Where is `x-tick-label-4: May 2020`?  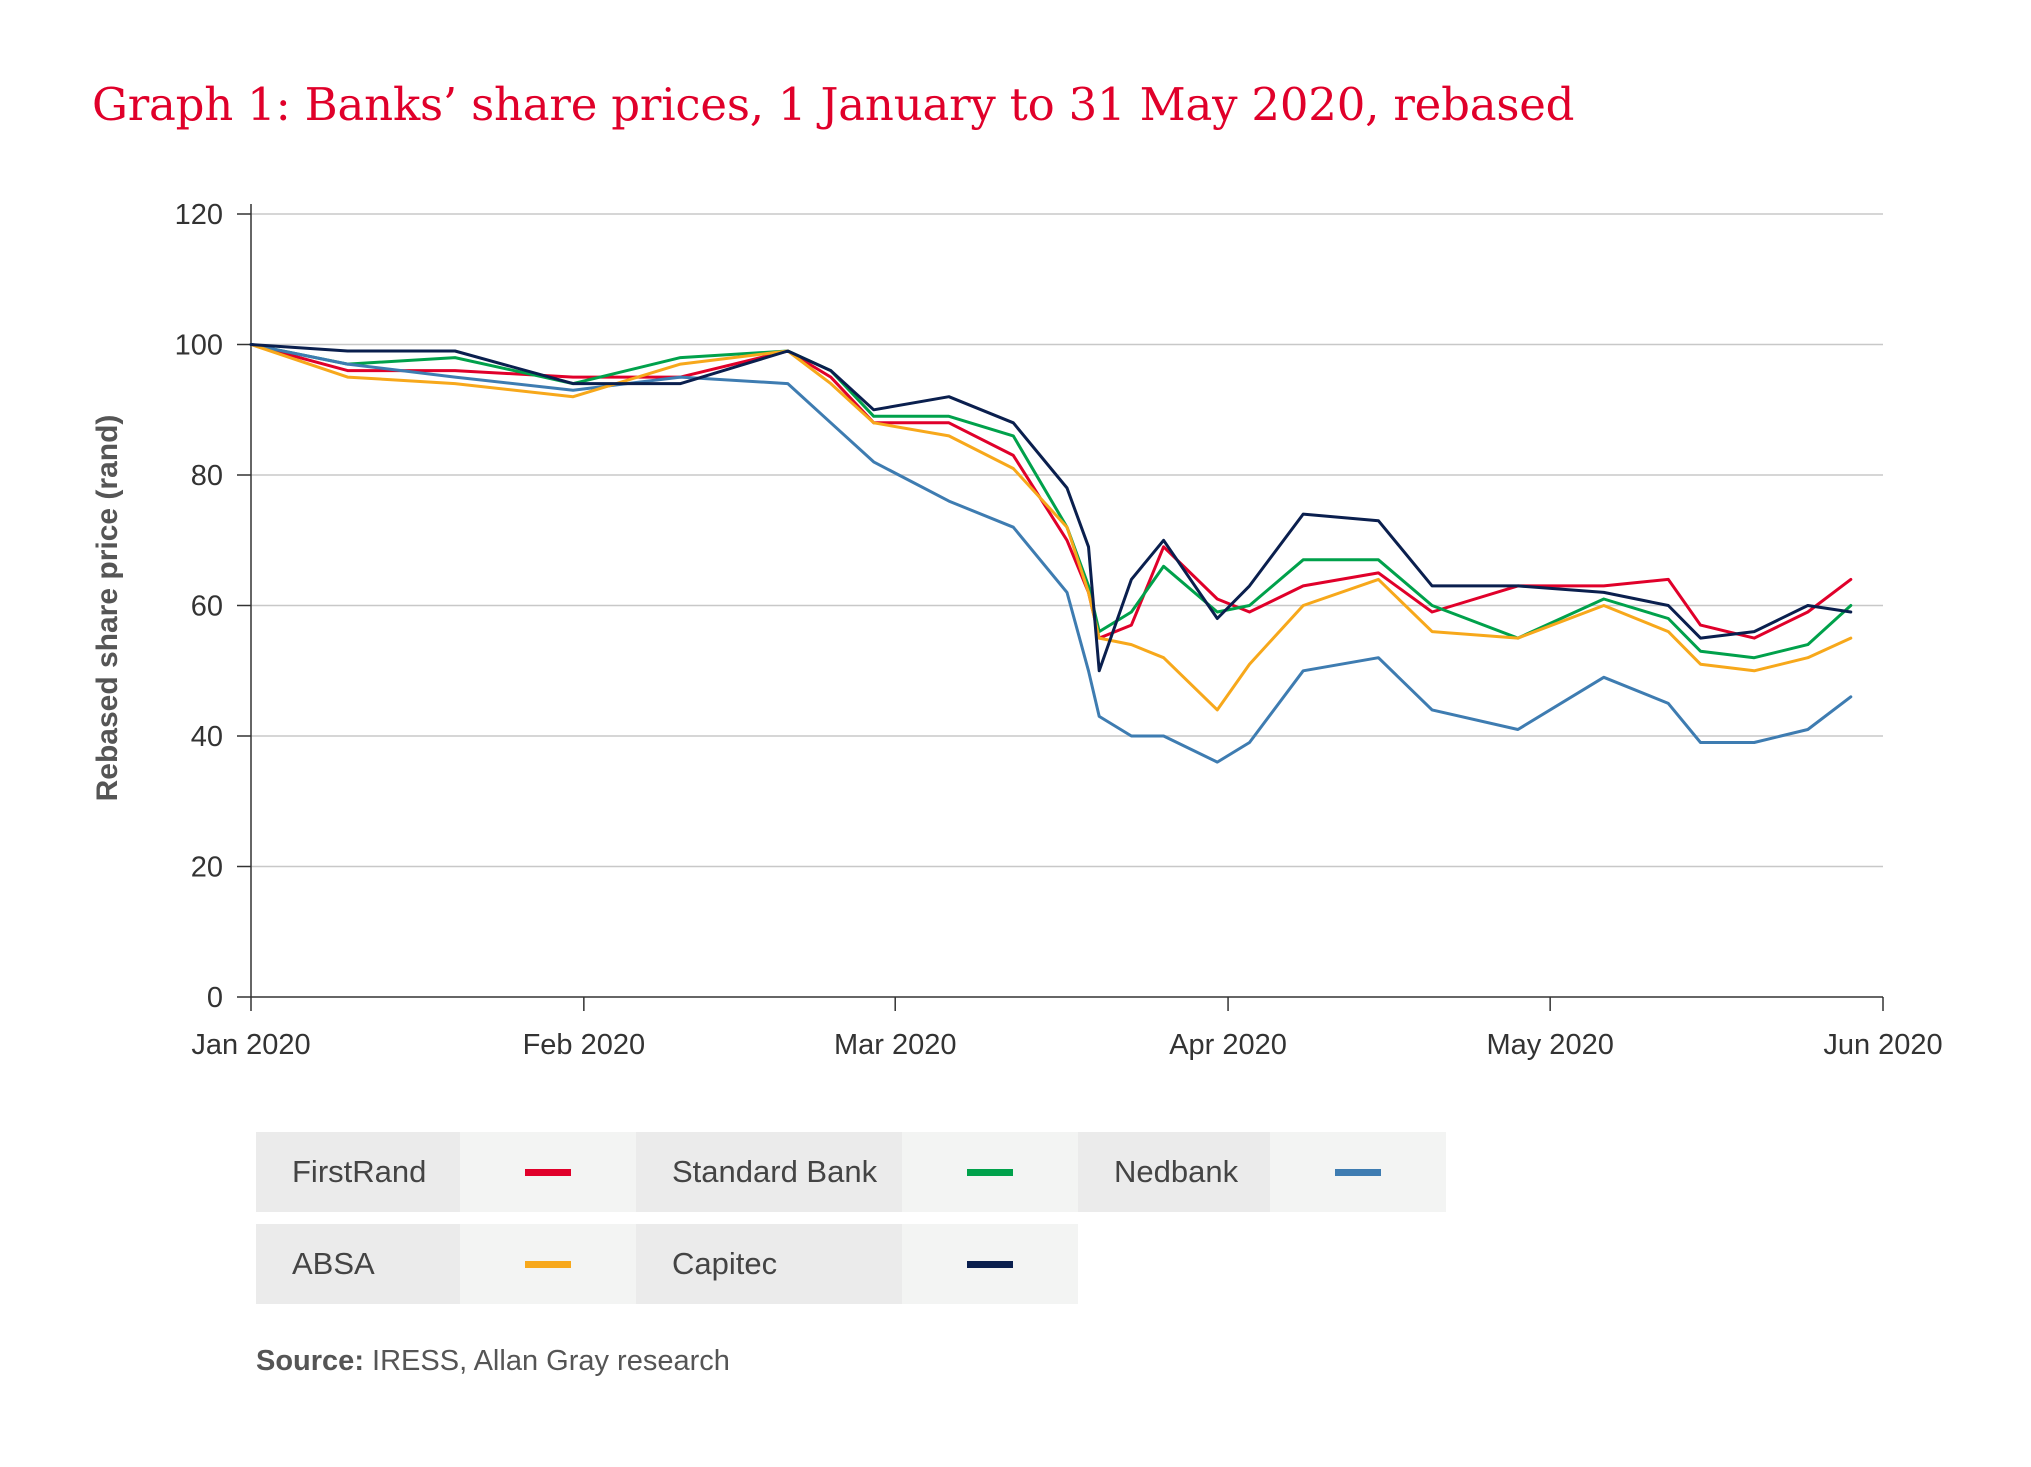
x-tick-label-4: May 2020 is located at coordinates (1549, 1045).